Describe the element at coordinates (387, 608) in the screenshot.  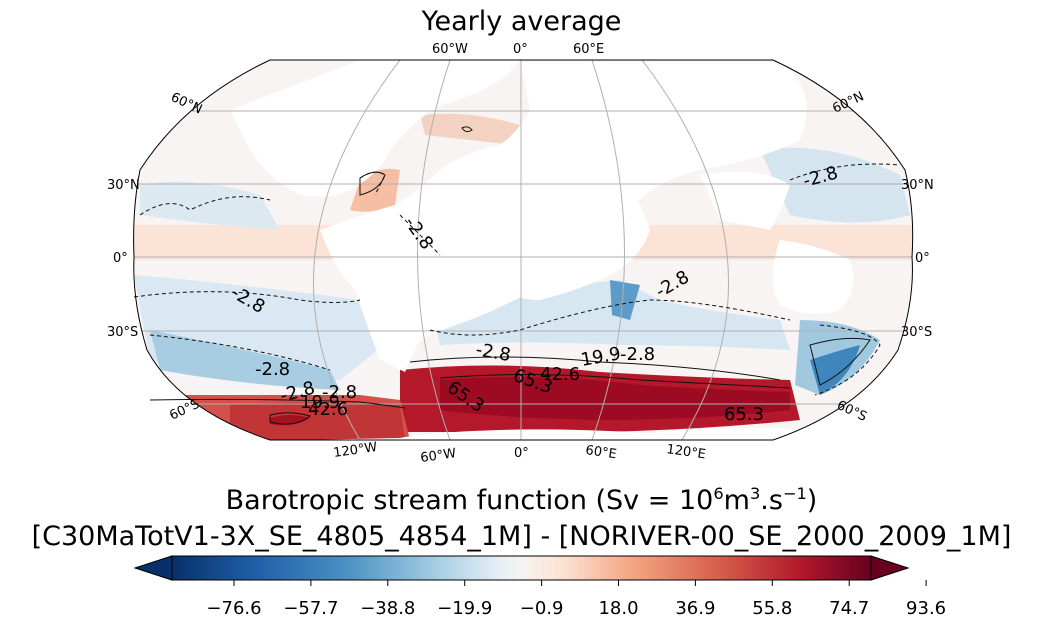
I see `colorbar-tick-label: −38.8` at that location.